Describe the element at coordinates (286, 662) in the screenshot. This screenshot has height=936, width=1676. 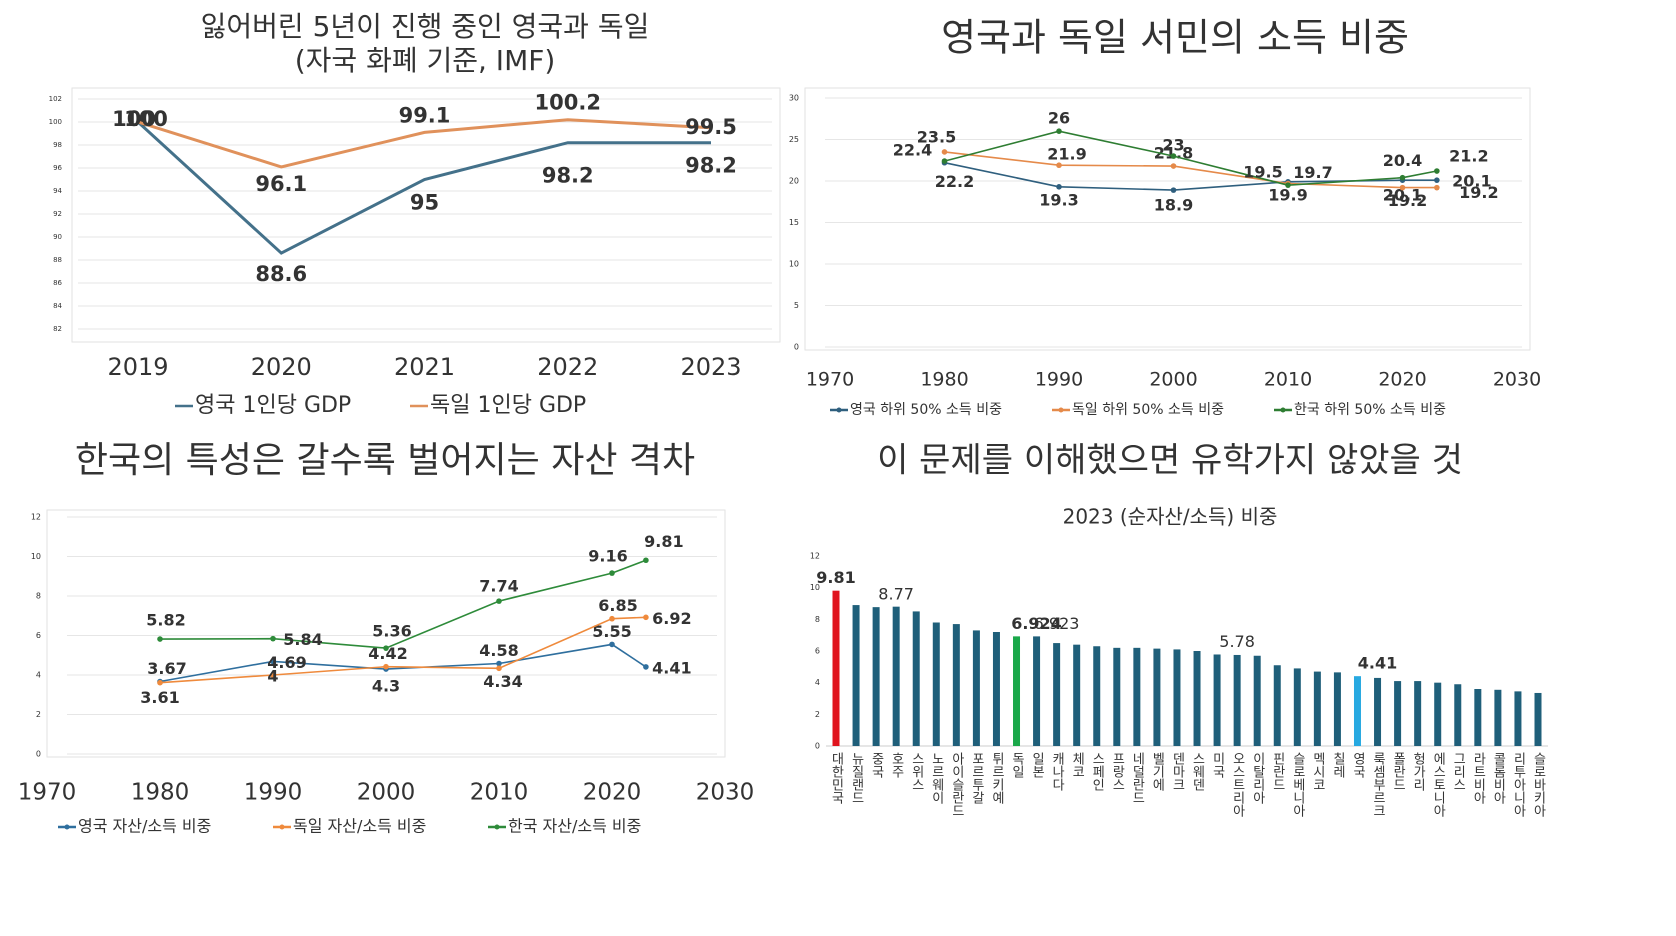
I see `data-label: 4.69` at that location.